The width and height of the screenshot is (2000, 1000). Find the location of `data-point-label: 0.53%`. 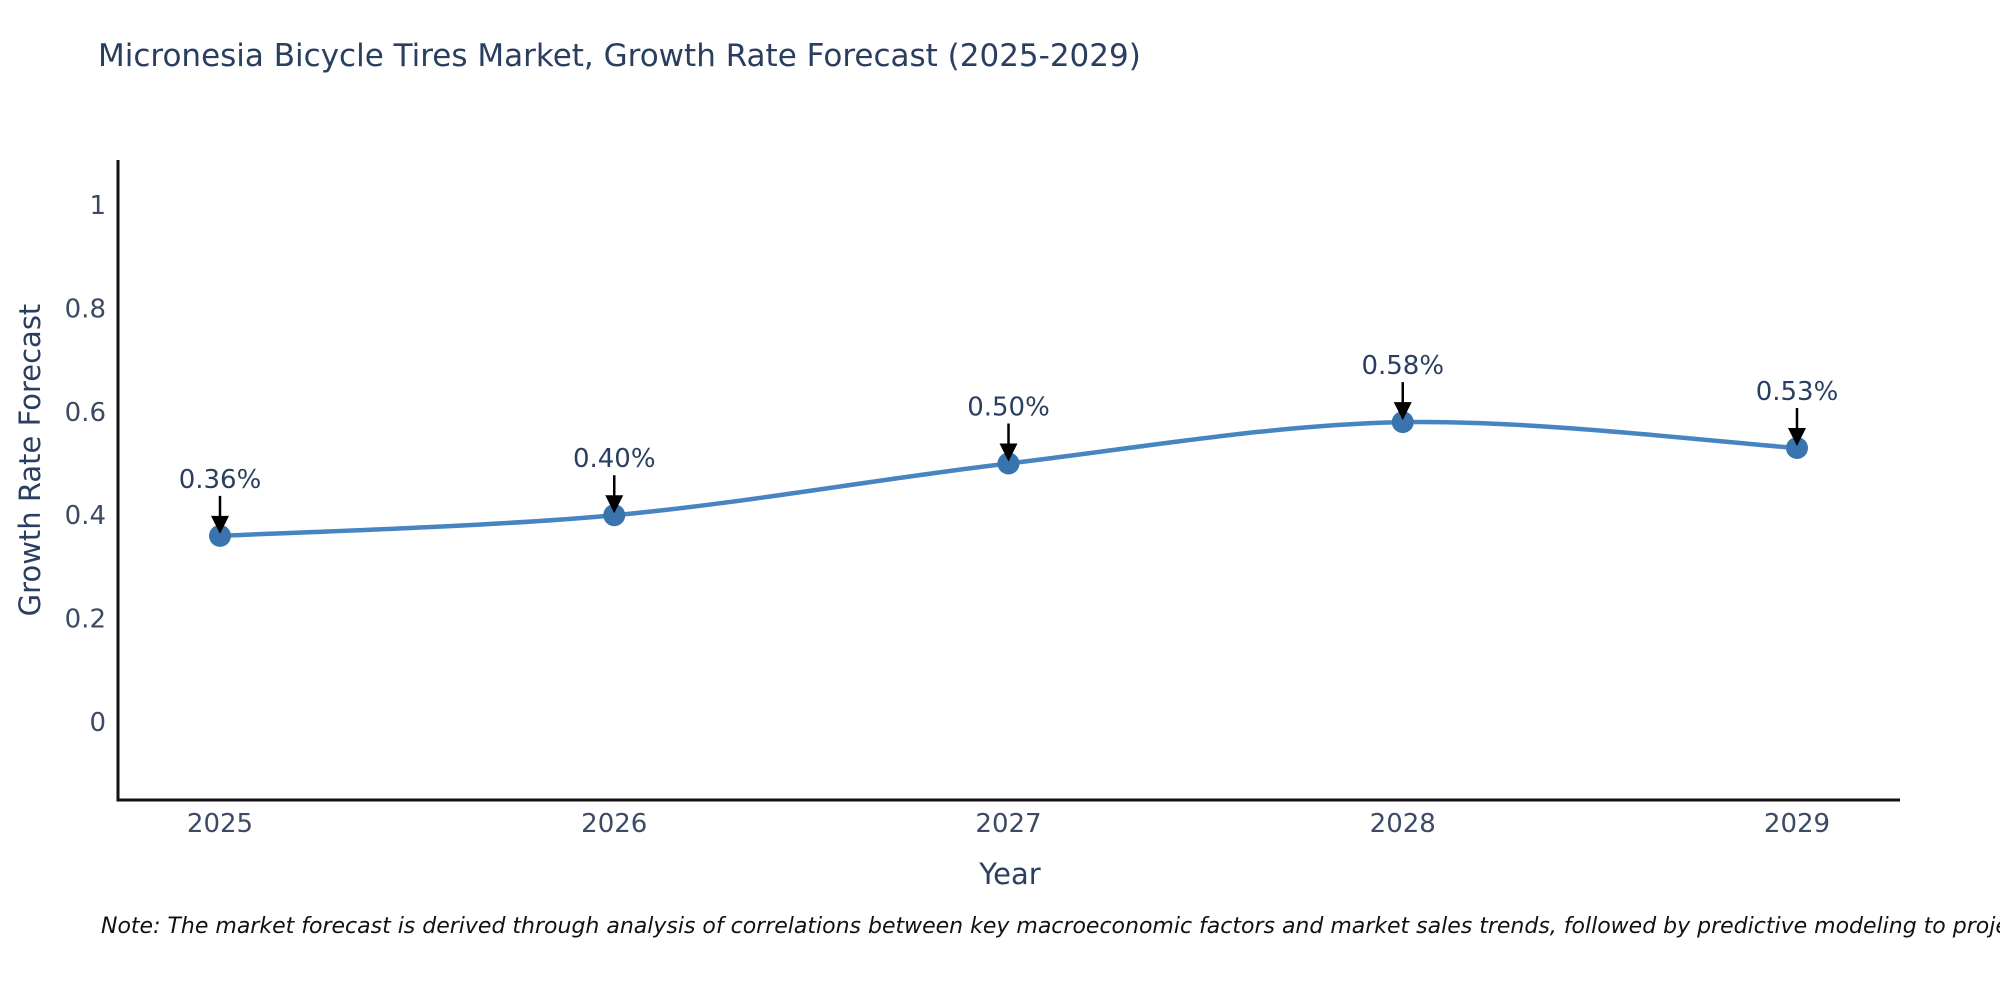

data-point-label: 0.53% is located at coordinates (1797, 392).